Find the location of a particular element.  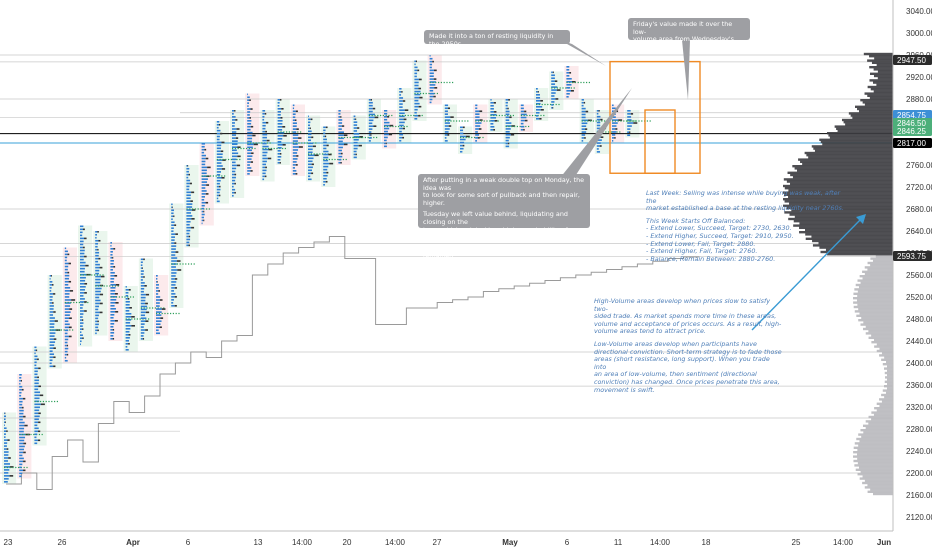

price-badge-label: 2817.00 is located at coordinates (911, 143).